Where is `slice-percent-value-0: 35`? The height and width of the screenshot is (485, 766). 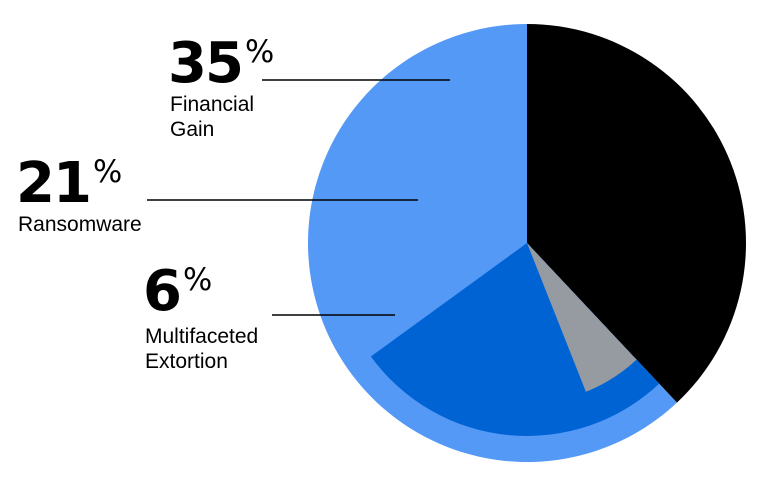
slice-percent-value-0: 35 is located at coordinates (205, 63).